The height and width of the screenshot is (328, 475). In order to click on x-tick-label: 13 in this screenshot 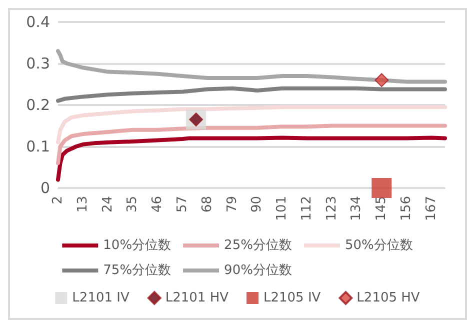, I will do `click(82, 204)`.